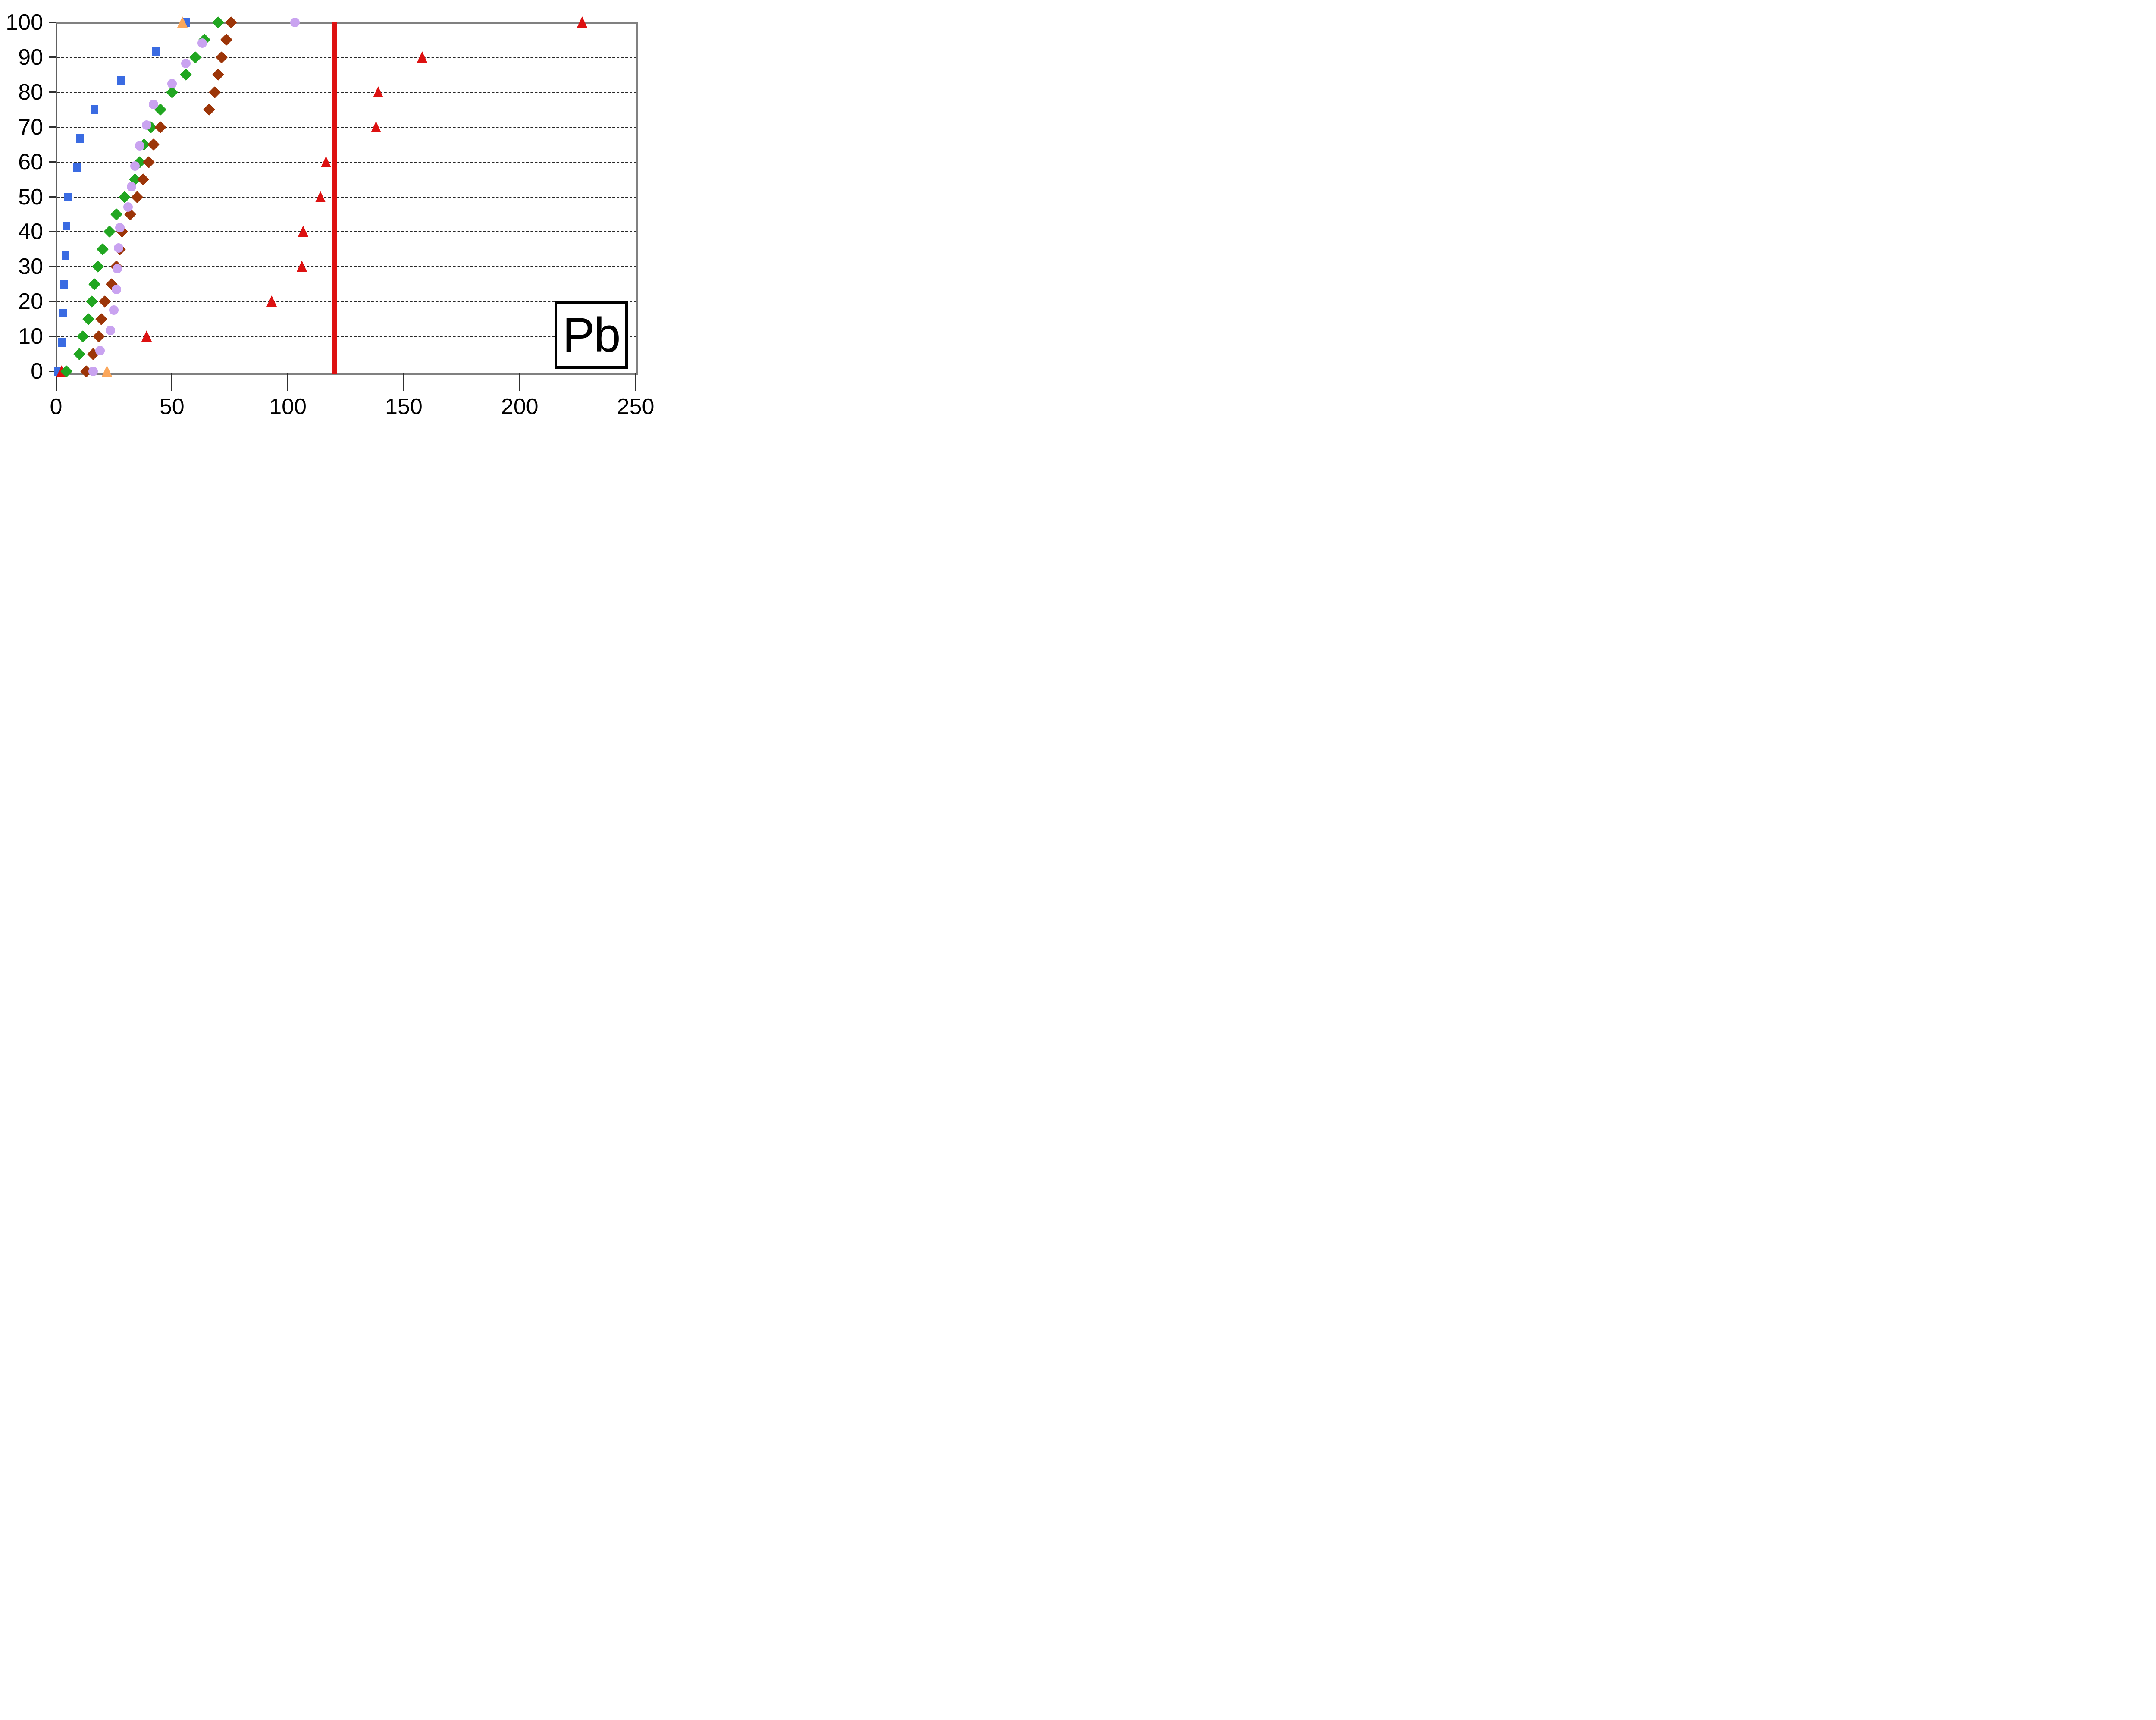 The height and width of the screenshot is (1720, 2156). What do you see at coordinates (30, 127) in the screenshot?
I see `y-tick-label-70: 70` at bounding box center [30, 127].